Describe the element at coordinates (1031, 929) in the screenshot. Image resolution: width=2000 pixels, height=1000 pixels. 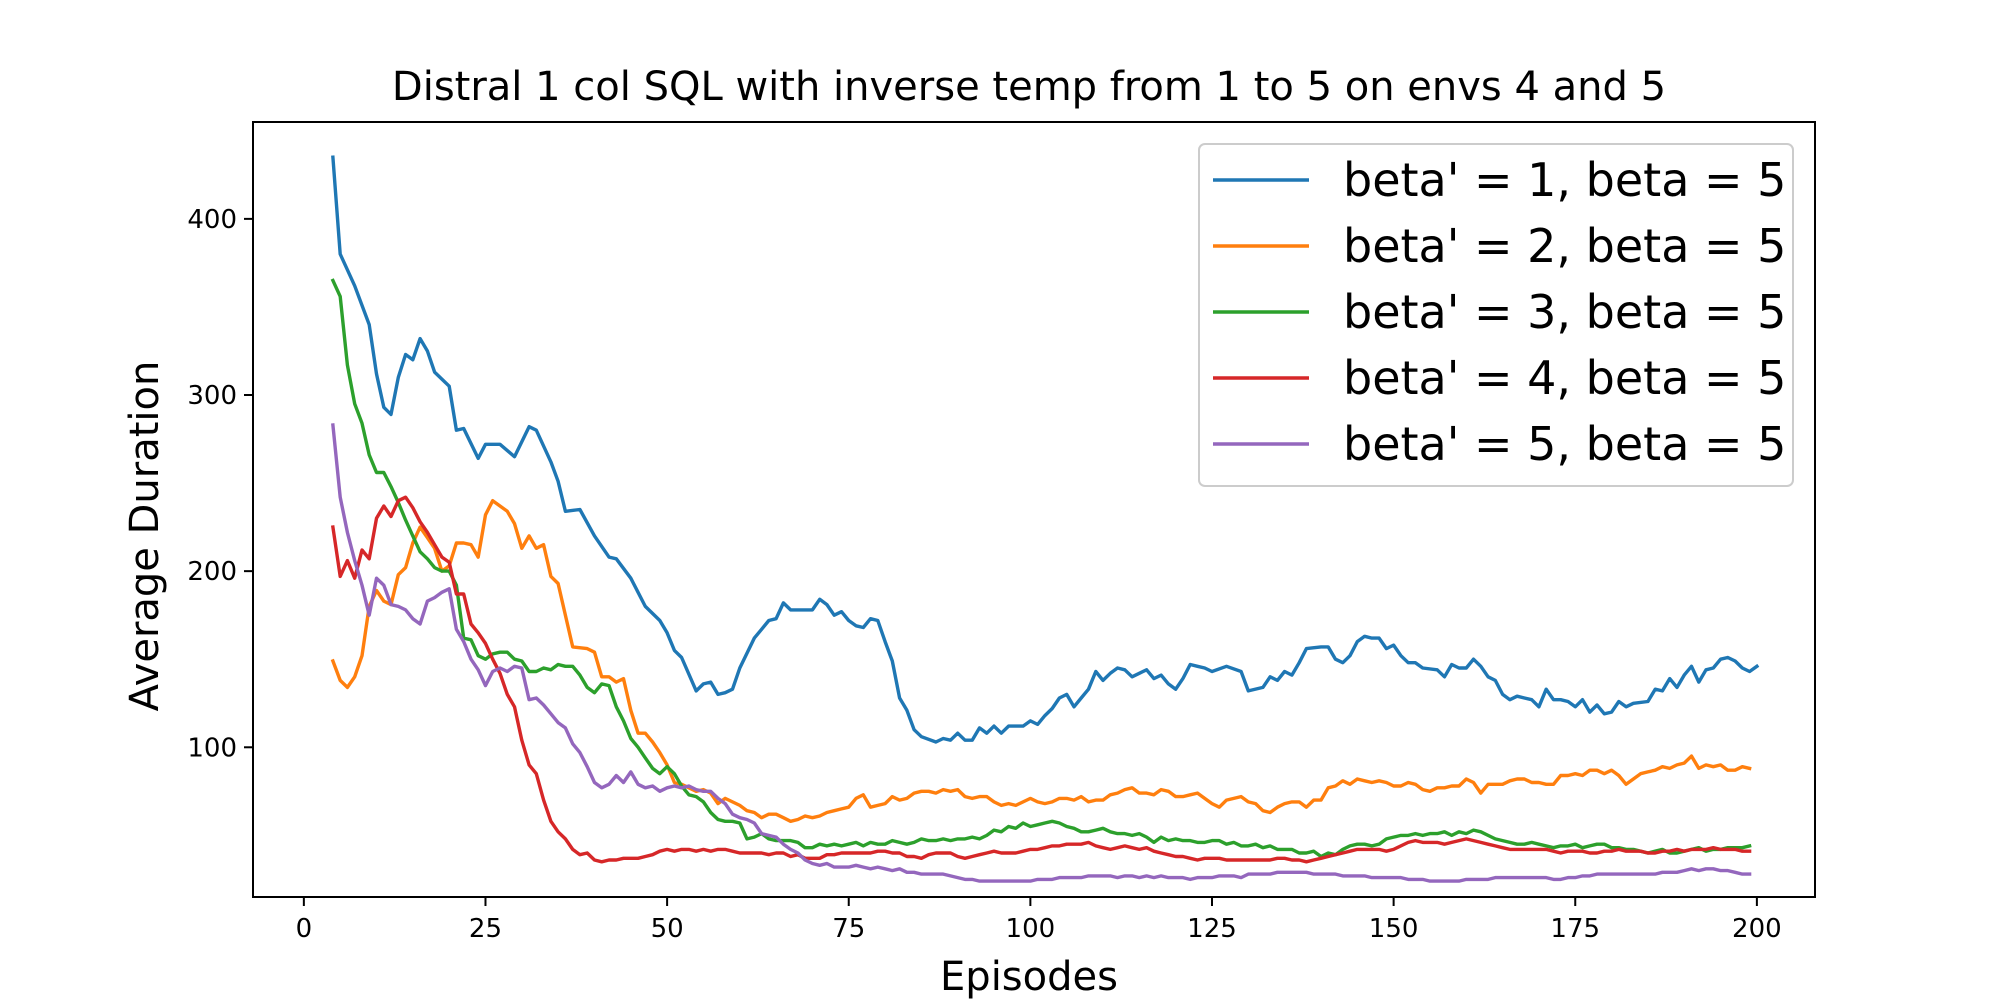
I see `x-tick-label: 100` at that location.